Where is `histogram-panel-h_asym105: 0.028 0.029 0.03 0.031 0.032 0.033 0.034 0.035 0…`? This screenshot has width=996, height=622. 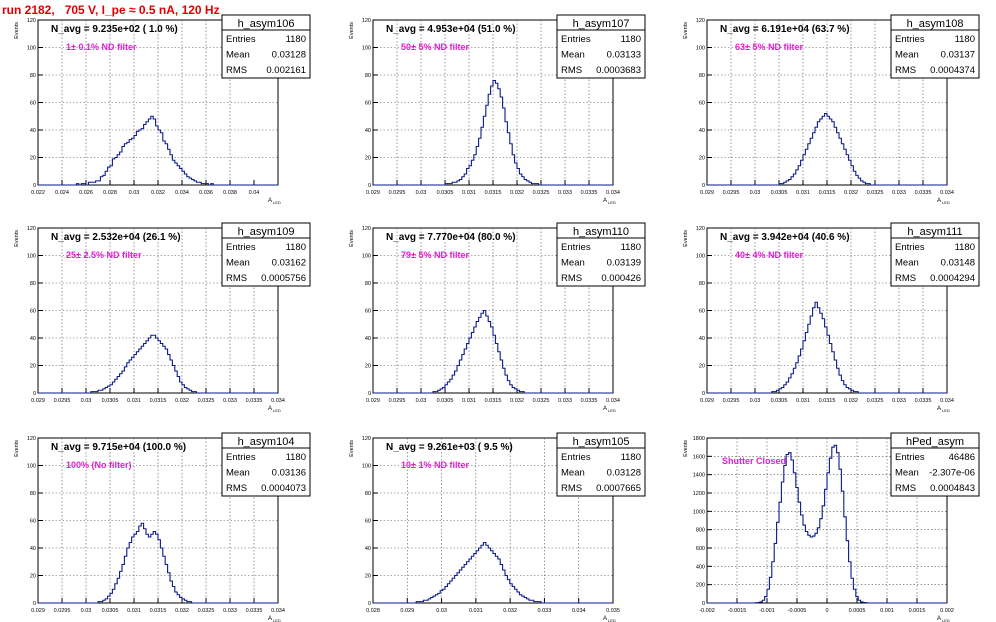 histogram-panel-h_asym105: 0.028 0.029 0.03 0.031 0.032 0.033 0.034 0.035 0… is located at coordinates (497, 527).